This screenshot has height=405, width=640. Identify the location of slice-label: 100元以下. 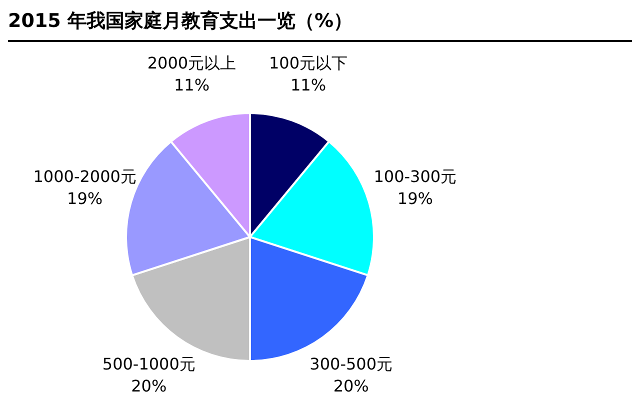
(308, 62).